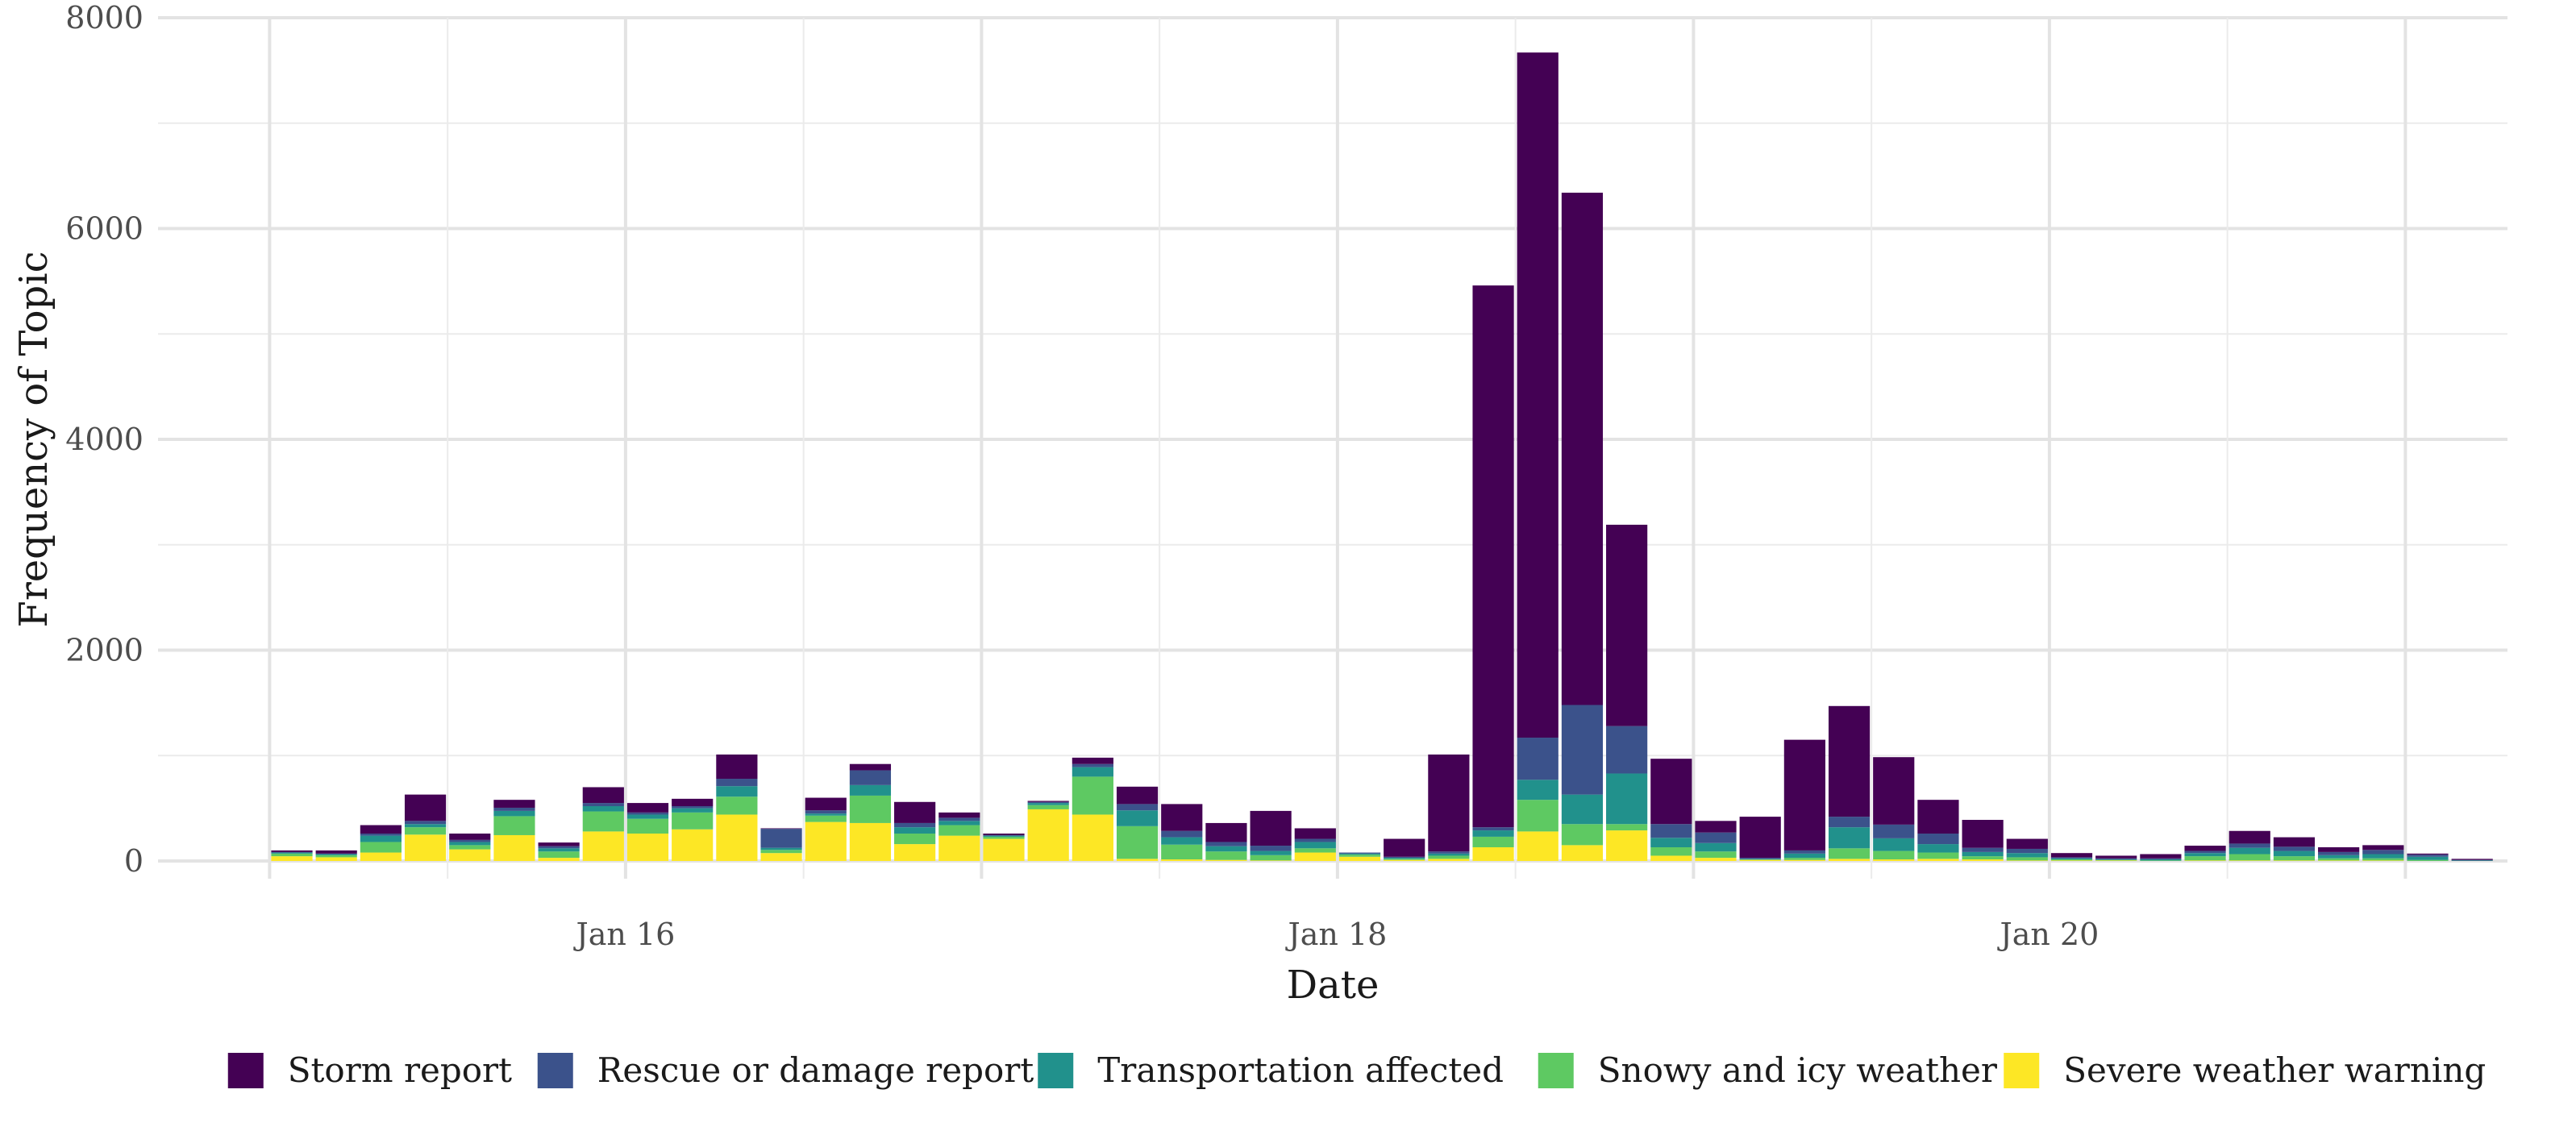 This screenshot has height=1127, width=2576. Describe the element at coordinates (1300, 1070) in the screenshot. I see `legend-label: Transportation affected` at that location.